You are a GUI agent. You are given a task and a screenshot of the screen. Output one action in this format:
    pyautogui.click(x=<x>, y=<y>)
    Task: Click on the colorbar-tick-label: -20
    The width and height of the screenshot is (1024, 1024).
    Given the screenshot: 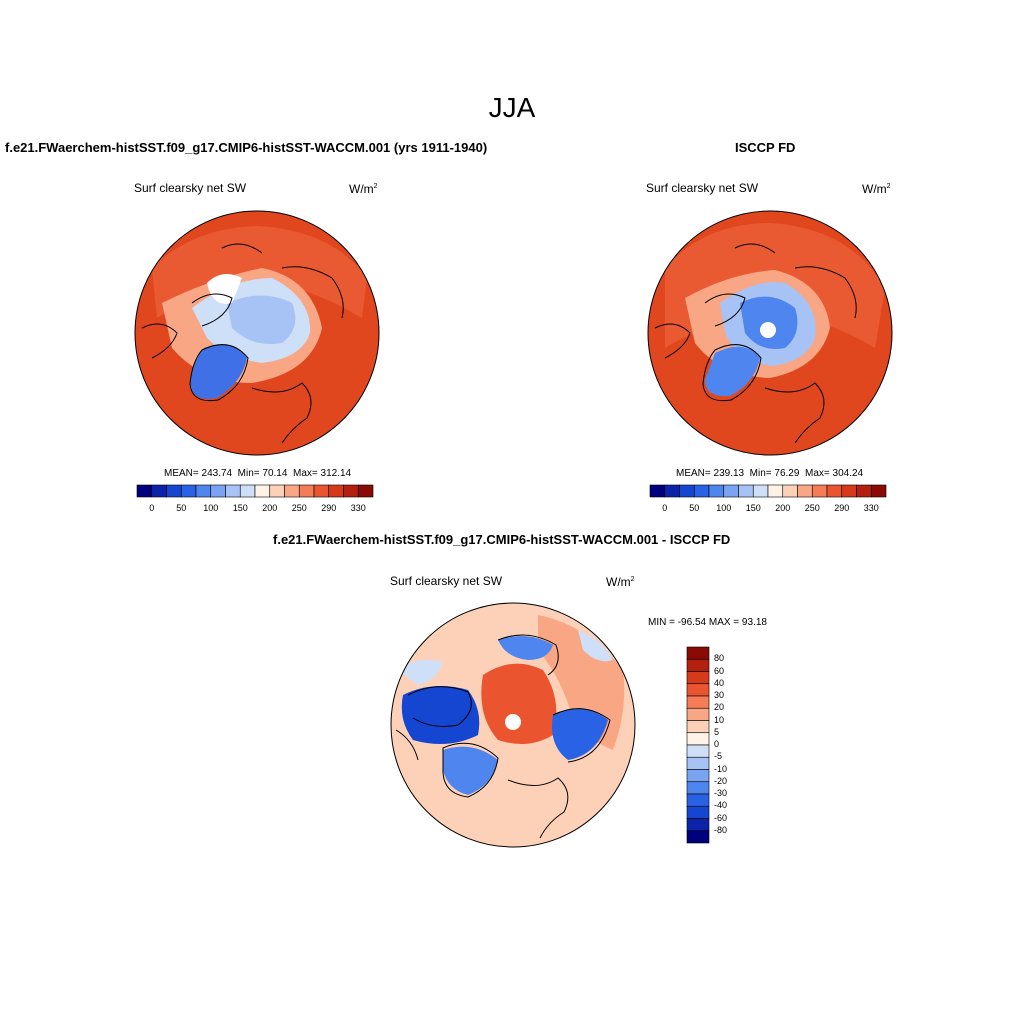 What is the action you would take?
    pyautogui.click(x=721, y=780)
    